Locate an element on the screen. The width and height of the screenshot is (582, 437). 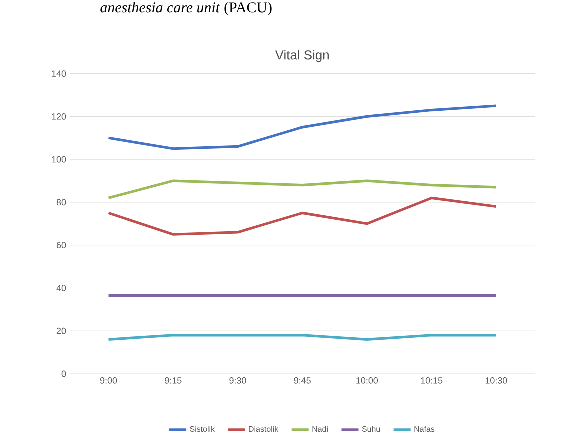
y-tick-label: 60 is located at coordinates (61, 245).